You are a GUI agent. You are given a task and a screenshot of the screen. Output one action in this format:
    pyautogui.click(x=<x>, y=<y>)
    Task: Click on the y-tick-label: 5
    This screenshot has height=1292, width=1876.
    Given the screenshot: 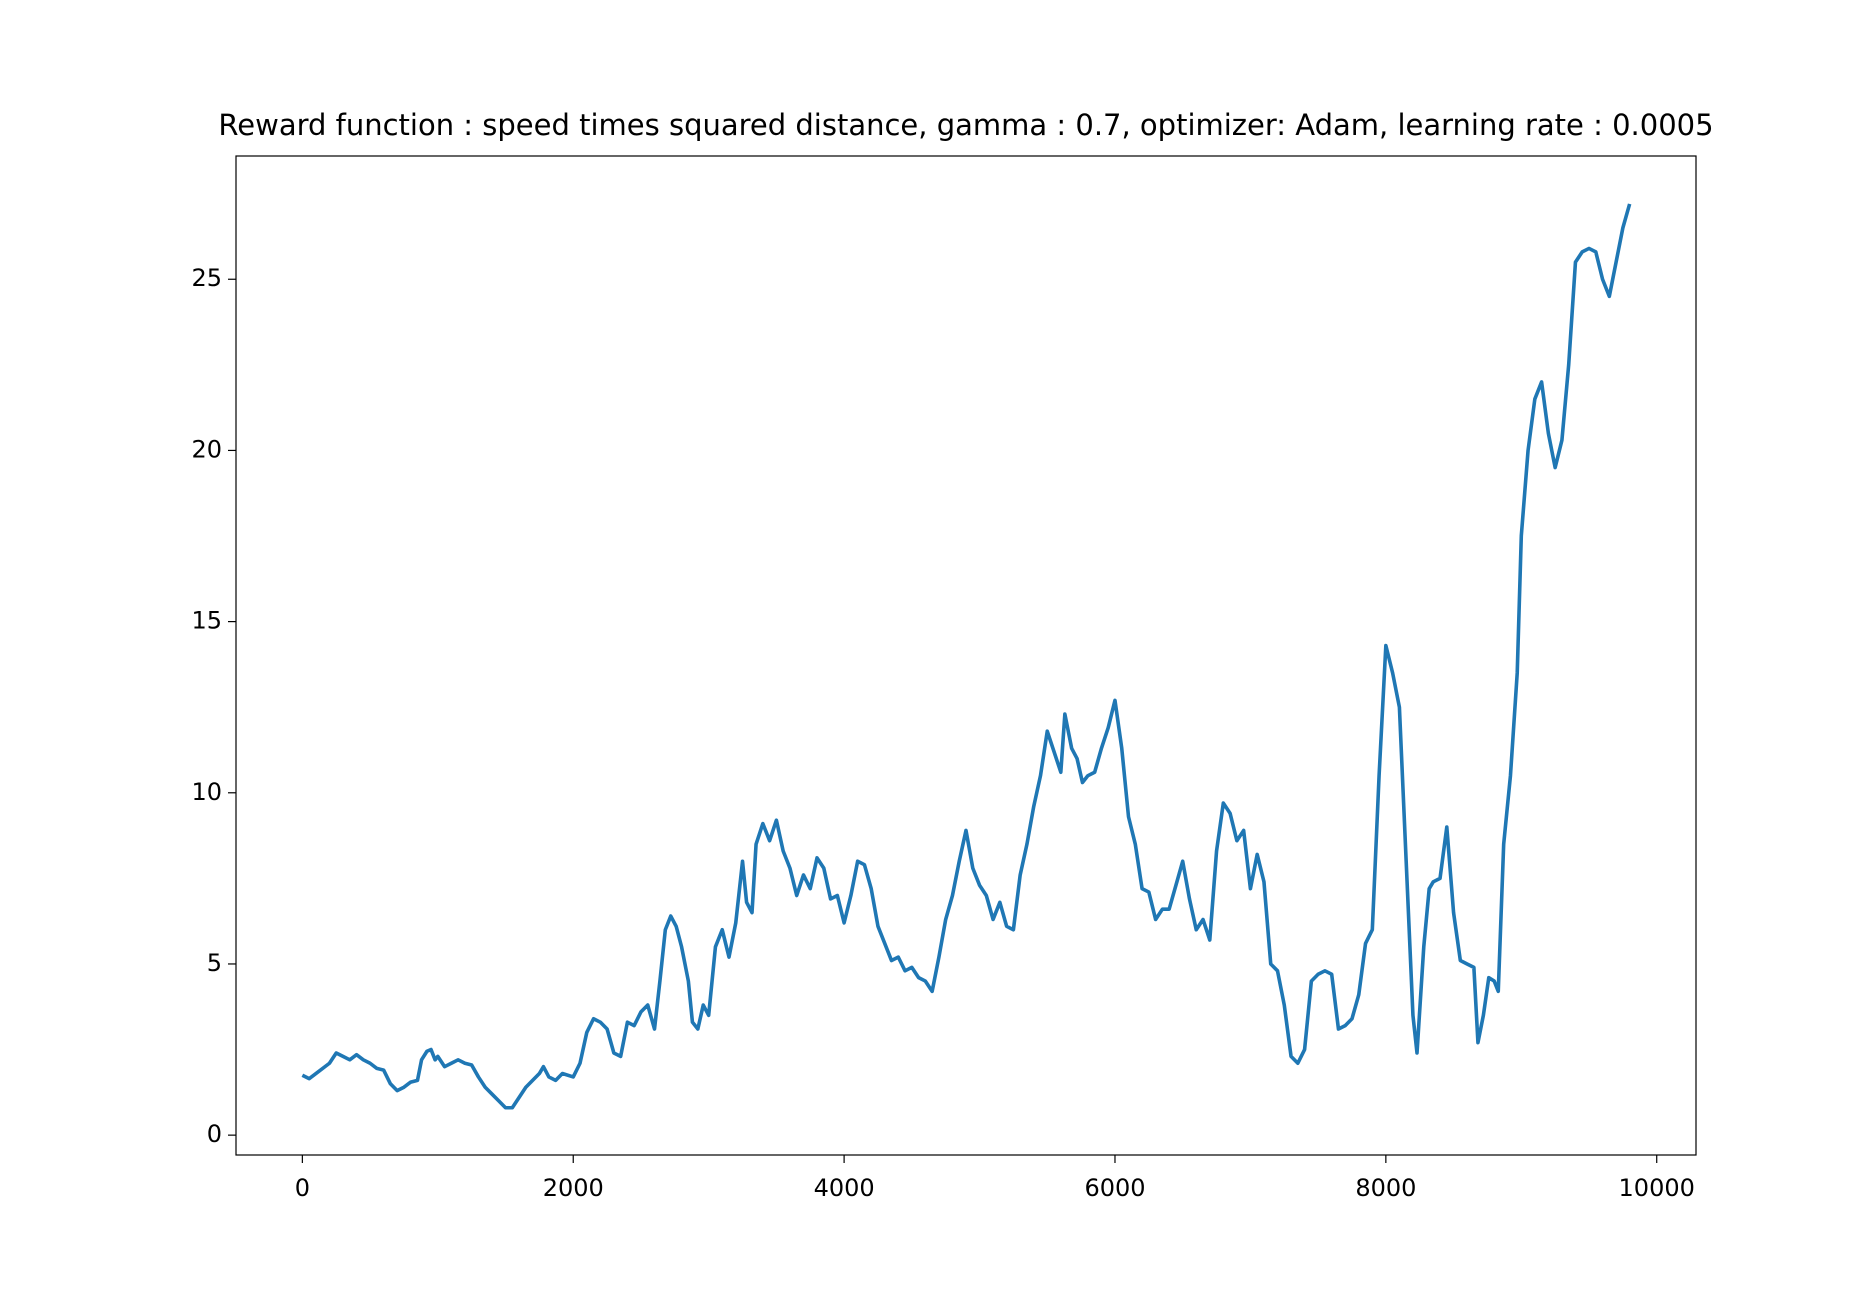 What is the action you would take?
    pyautogui.click(x=214, y=963)
    